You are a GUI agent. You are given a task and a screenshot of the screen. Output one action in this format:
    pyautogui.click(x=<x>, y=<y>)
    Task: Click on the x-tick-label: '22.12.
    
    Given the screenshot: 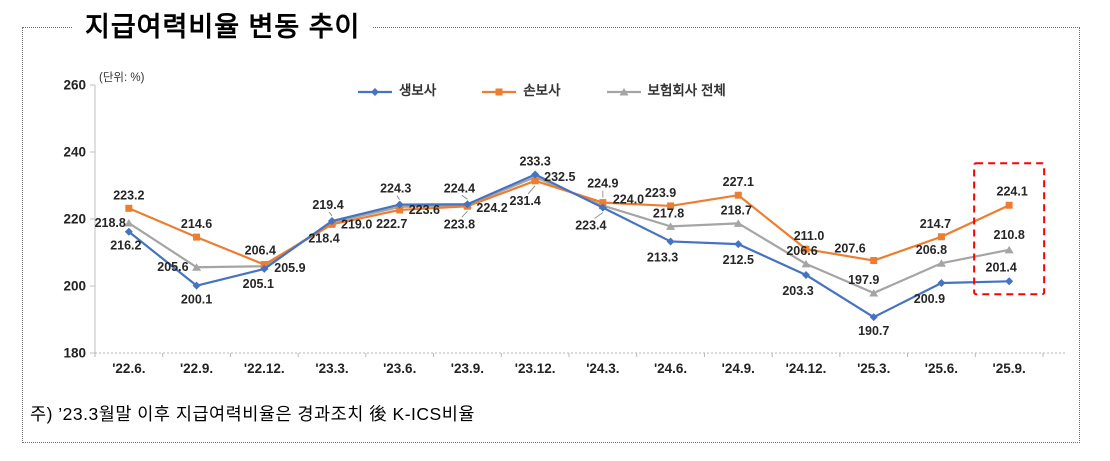 What is the action you would take?
    pyautogui.click(x=264, y=368)
    